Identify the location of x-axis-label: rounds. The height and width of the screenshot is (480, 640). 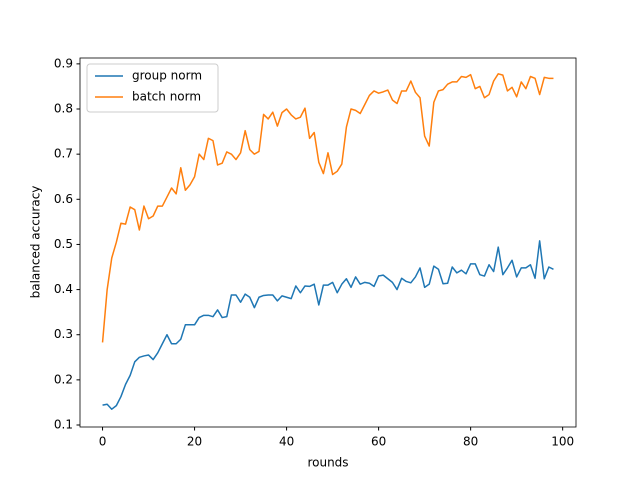
(327, 463).